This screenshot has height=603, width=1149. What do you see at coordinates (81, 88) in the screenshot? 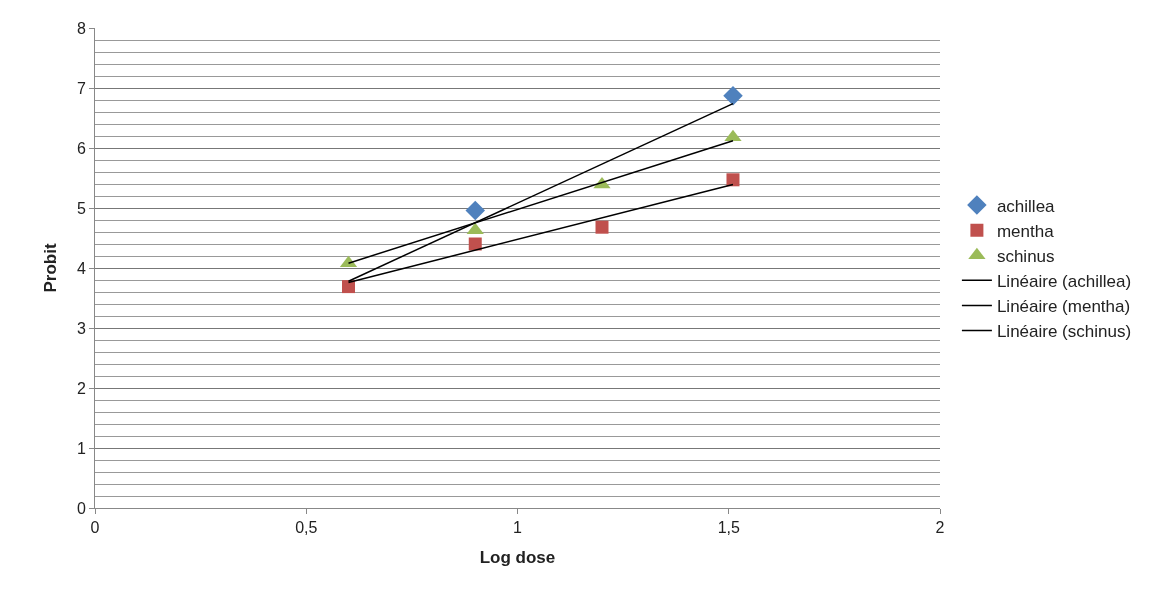
I see `y-tick-label: 7` at bounding box center [81, 88].